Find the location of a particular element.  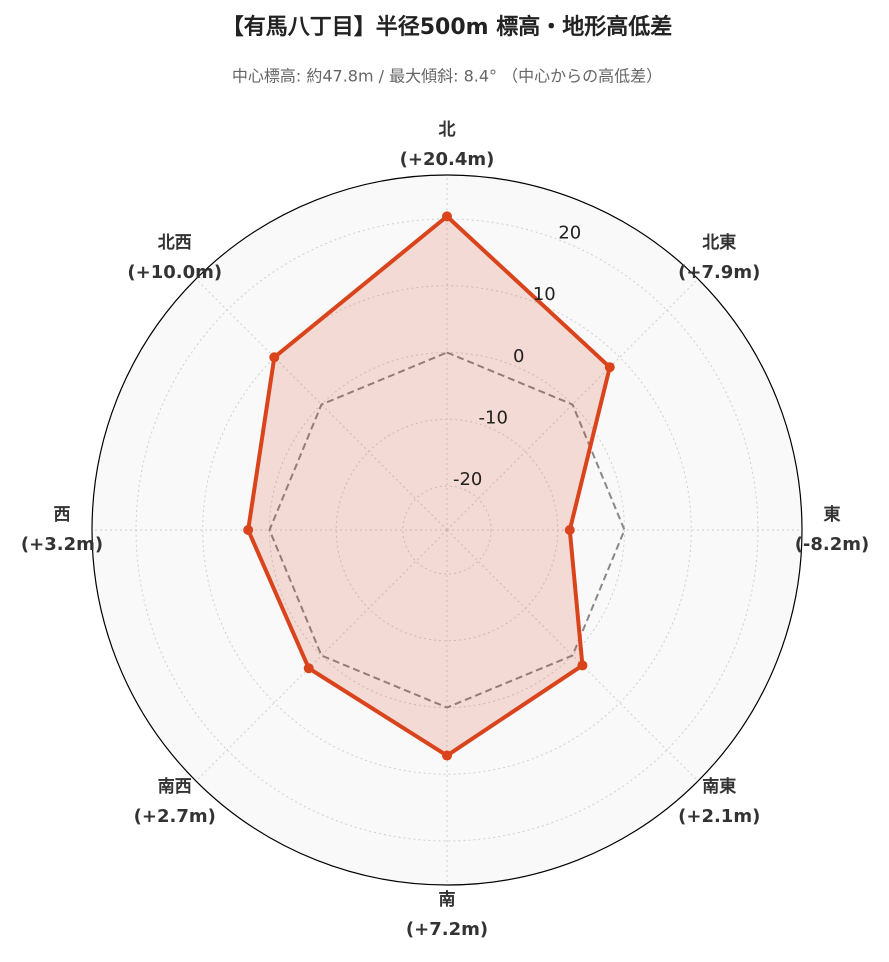

category-label: 北 is located at coordinates (447, 130).